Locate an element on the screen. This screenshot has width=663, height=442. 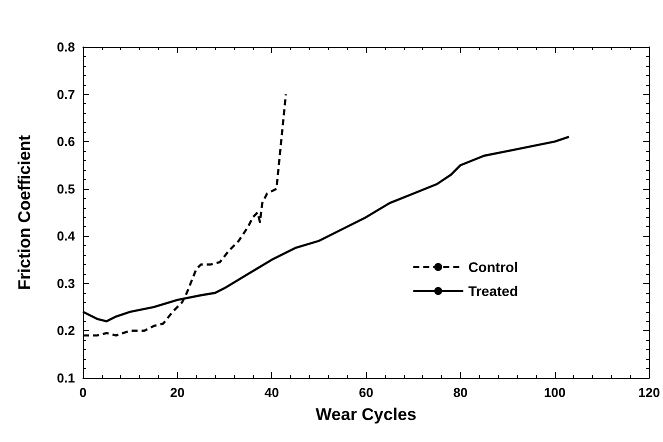
x-tick-label: 0 is located at coordinates (83, 392).